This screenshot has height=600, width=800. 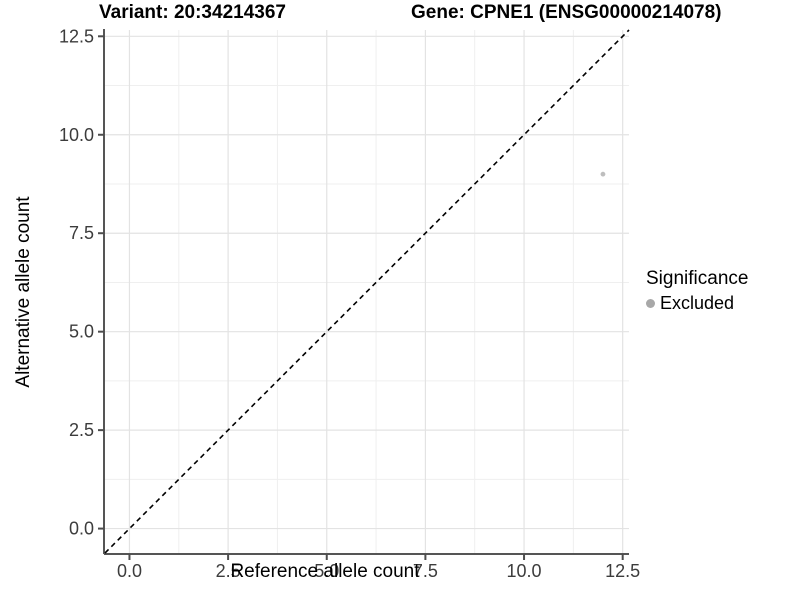 What do you see at coordinates (697, 291) in the screenshot?
I see `legend: Significance Excluded` at bounding box center [697, 291].